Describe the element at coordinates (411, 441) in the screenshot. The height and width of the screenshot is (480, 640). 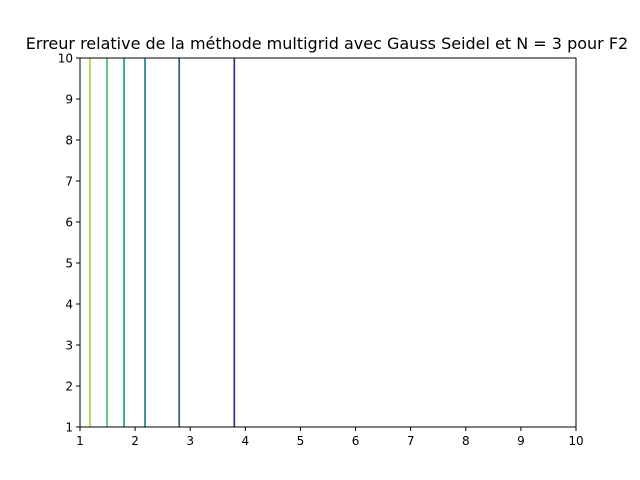
I see `x-tick-label-7: 7` at that location.